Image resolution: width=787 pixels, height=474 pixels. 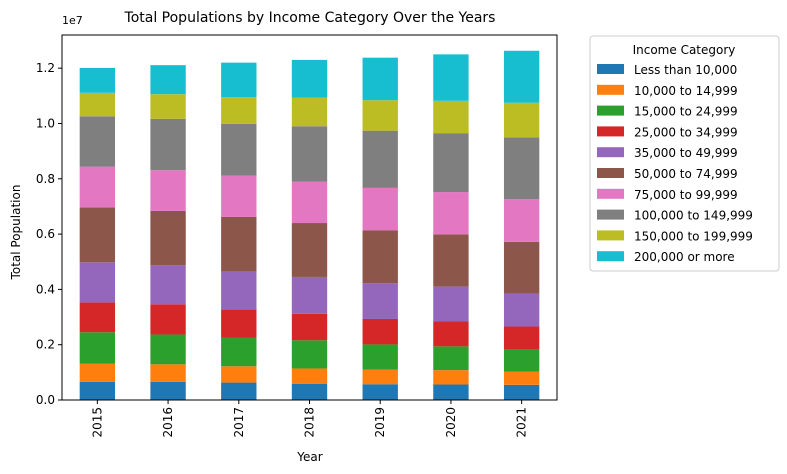 What do you see at coordinates (309, 457) in the screenshot?
I see `x-axis-label: Year` at bounding box center [309, 457].